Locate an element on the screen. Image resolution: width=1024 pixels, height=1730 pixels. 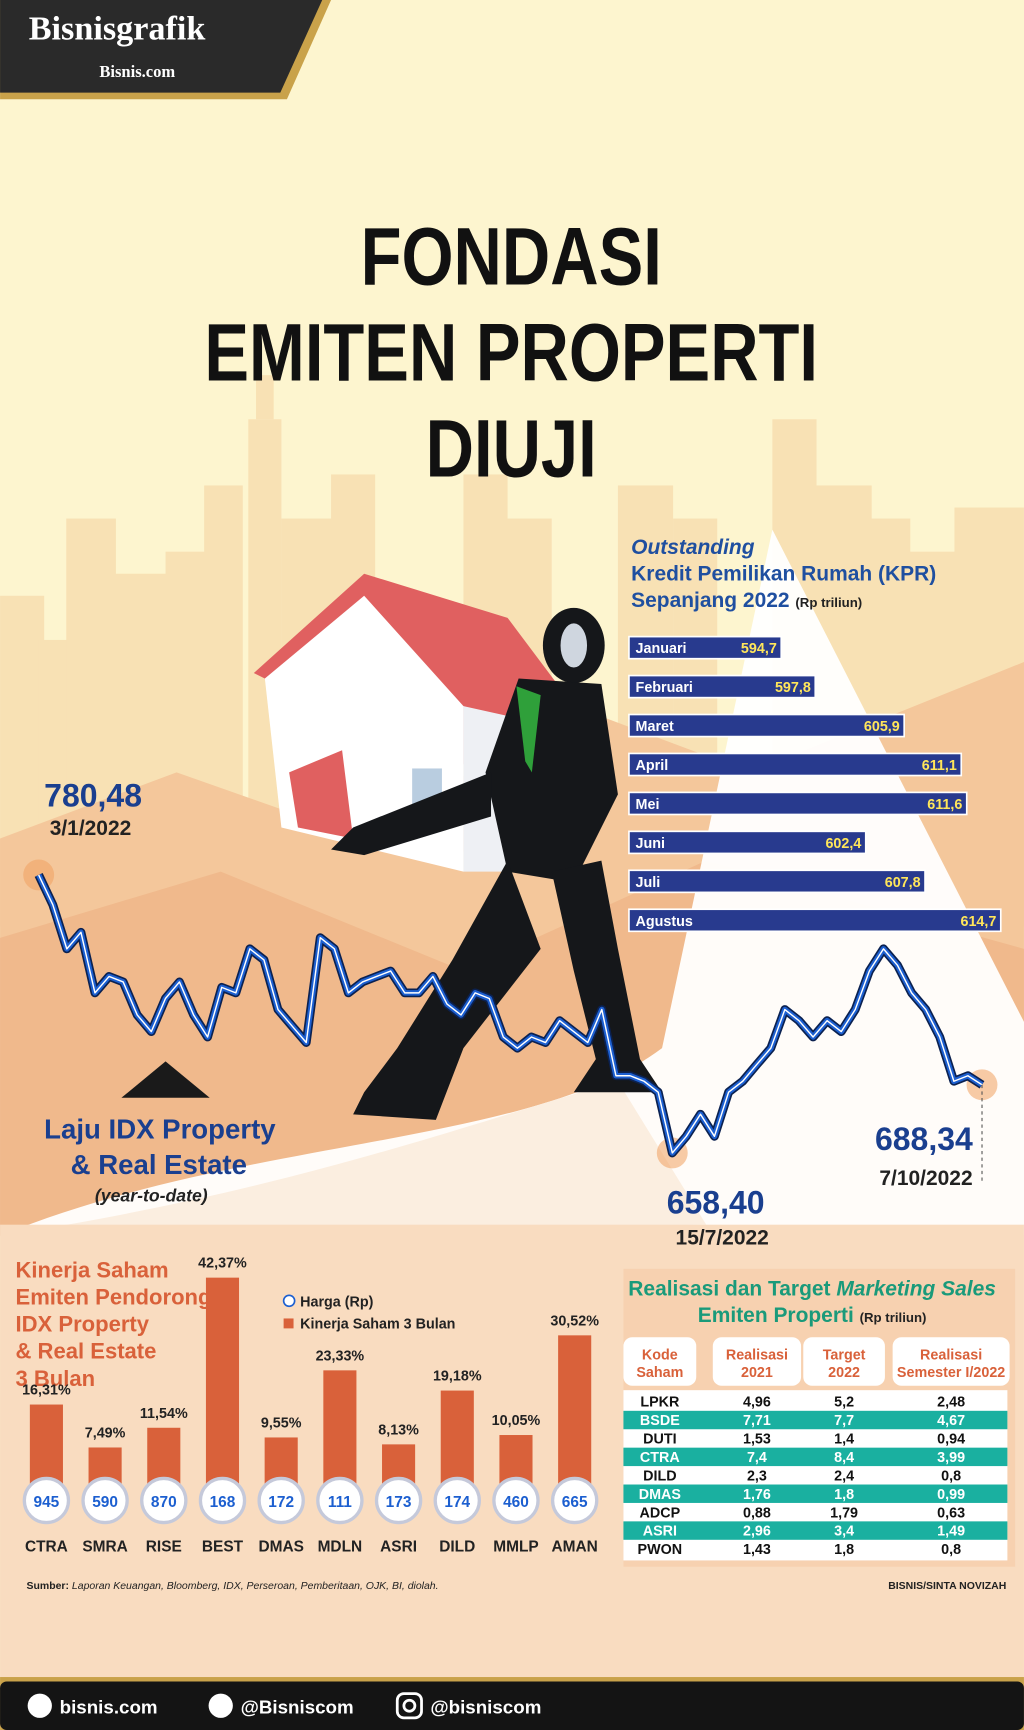
table-cell: 1,49 is located at coordinates (951, 1532).